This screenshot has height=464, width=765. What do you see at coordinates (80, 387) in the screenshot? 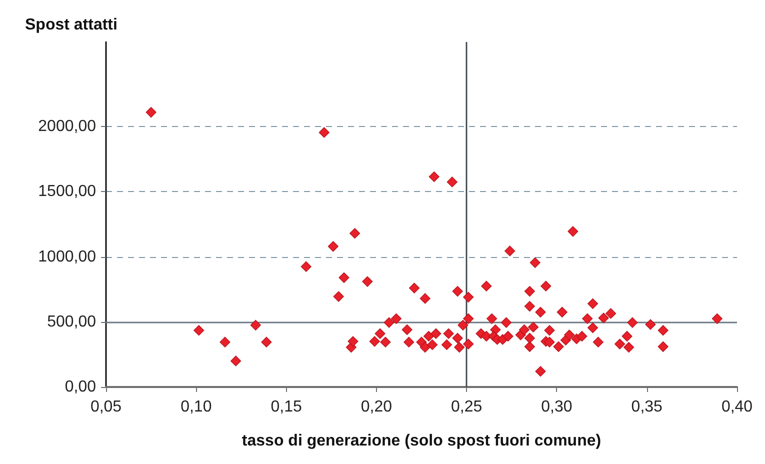
I see `y-tick-label: 0,00` at bounding box center [80, 387].